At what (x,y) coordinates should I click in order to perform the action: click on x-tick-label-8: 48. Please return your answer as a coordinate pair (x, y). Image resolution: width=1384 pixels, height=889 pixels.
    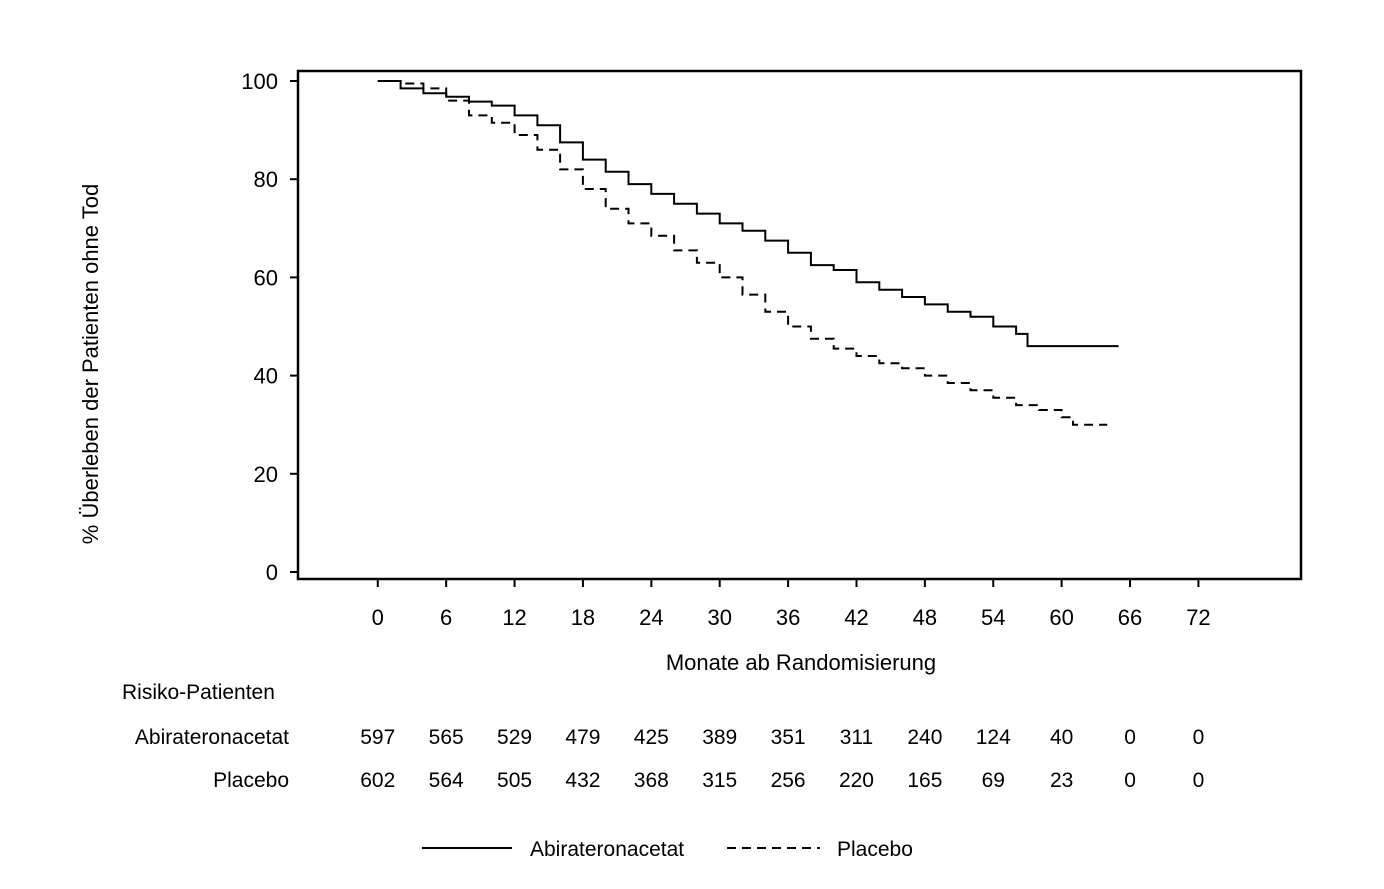
    Looking at the image, I should click on (925, 617).